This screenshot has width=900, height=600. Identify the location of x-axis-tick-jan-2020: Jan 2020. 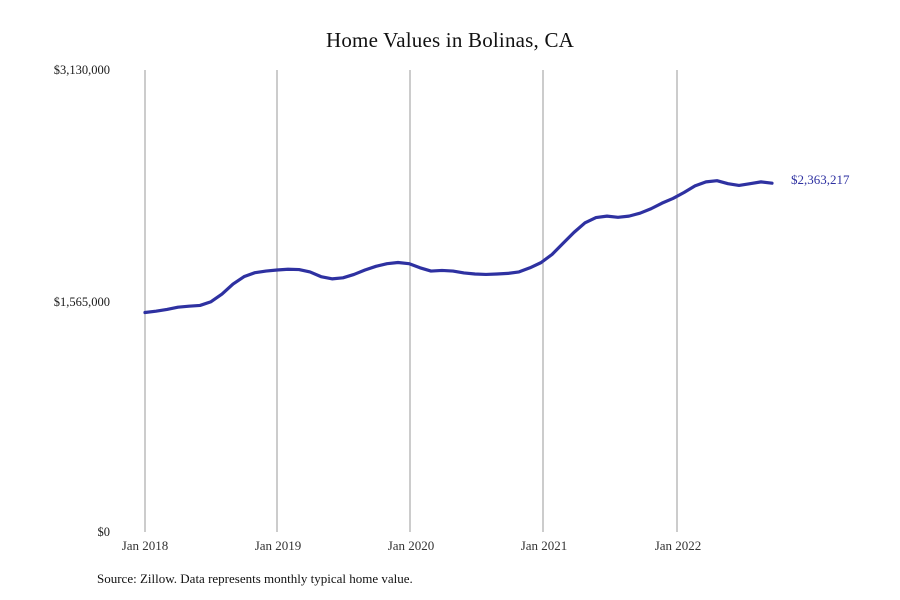
(411, 545).